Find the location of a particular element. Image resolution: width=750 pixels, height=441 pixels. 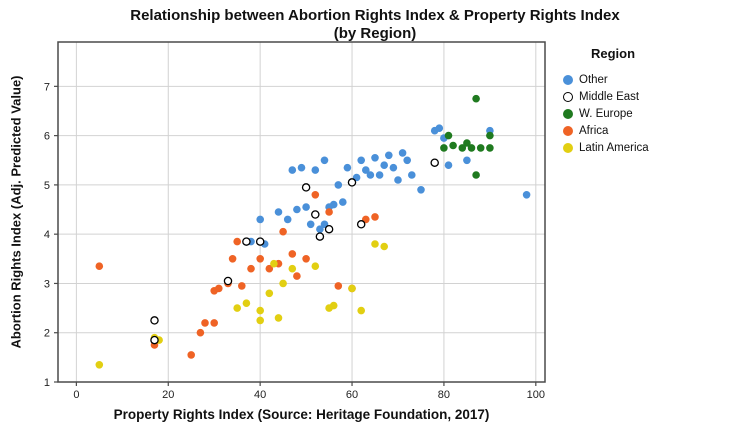

y-tick-label: 3 is located at coordinates (47, 284).